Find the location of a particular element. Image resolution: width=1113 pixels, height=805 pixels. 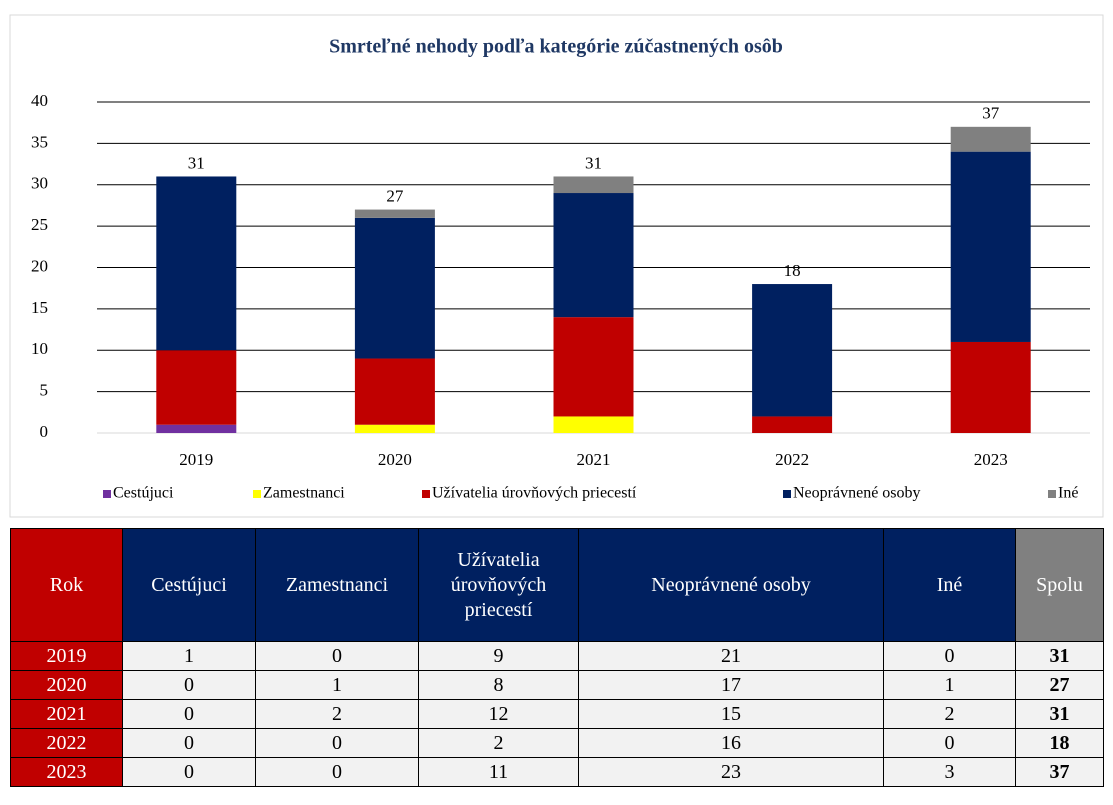

header-cell: Spolu is located at coordinates (1059, 585).